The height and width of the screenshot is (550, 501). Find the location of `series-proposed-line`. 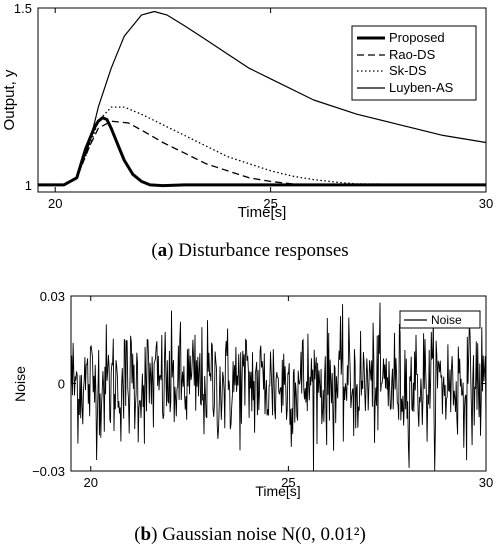

series-proposed-line is located at coordinates (262, 152).